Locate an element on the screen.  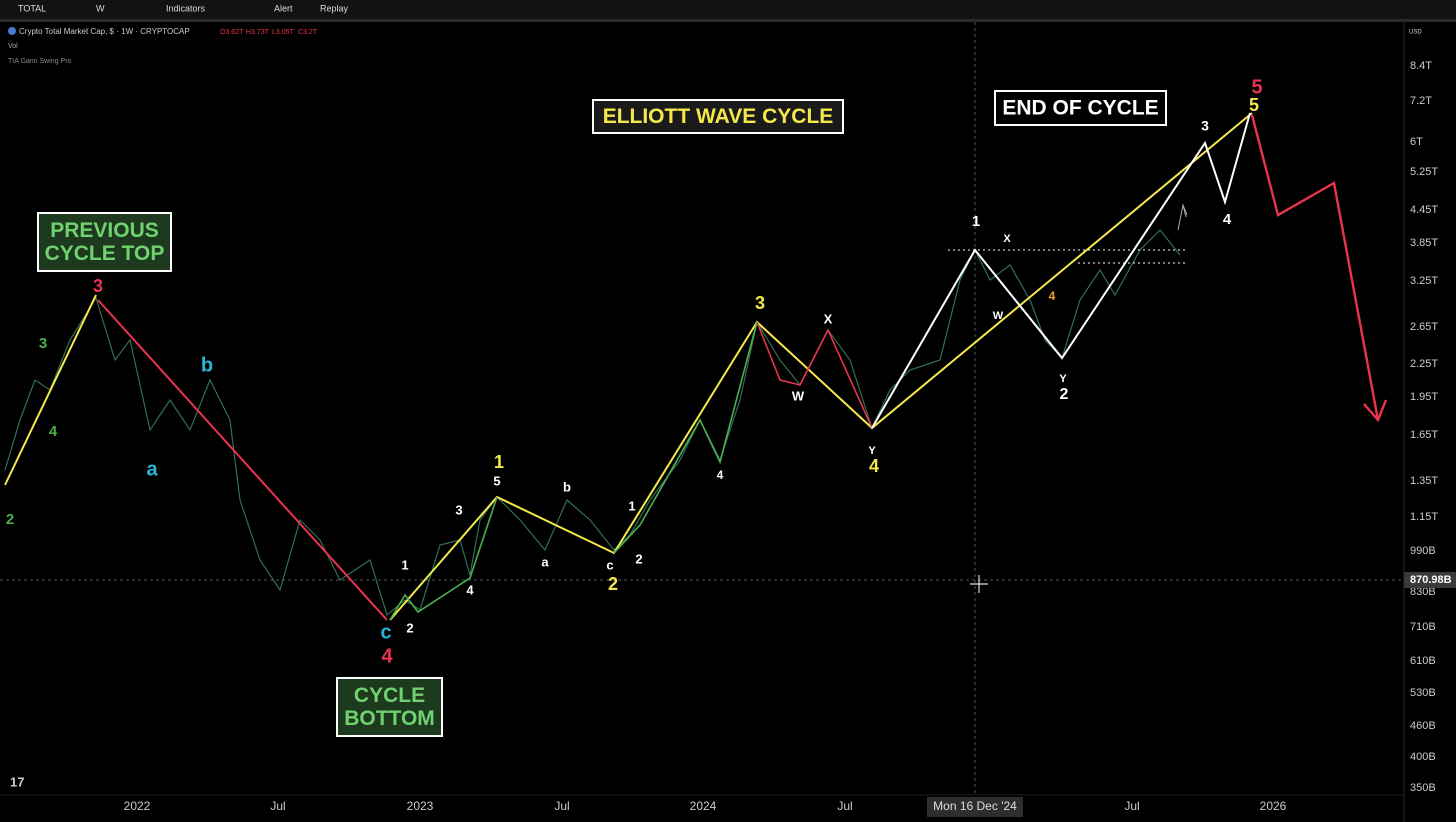
currency: USD is located at coordinates (1415, 33).